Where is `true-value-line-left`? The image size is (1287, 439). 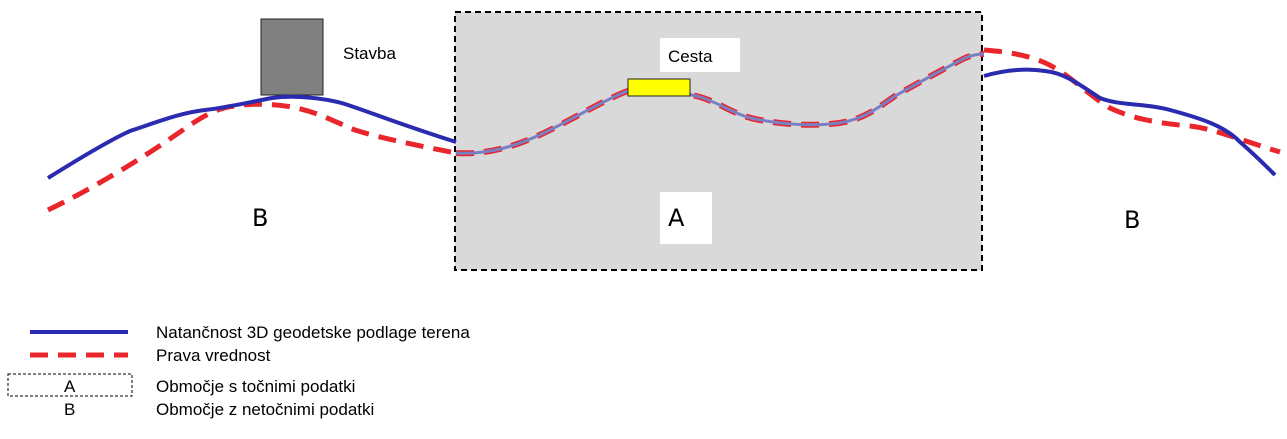
true-value-line-left is located at coordinates (251, 157).